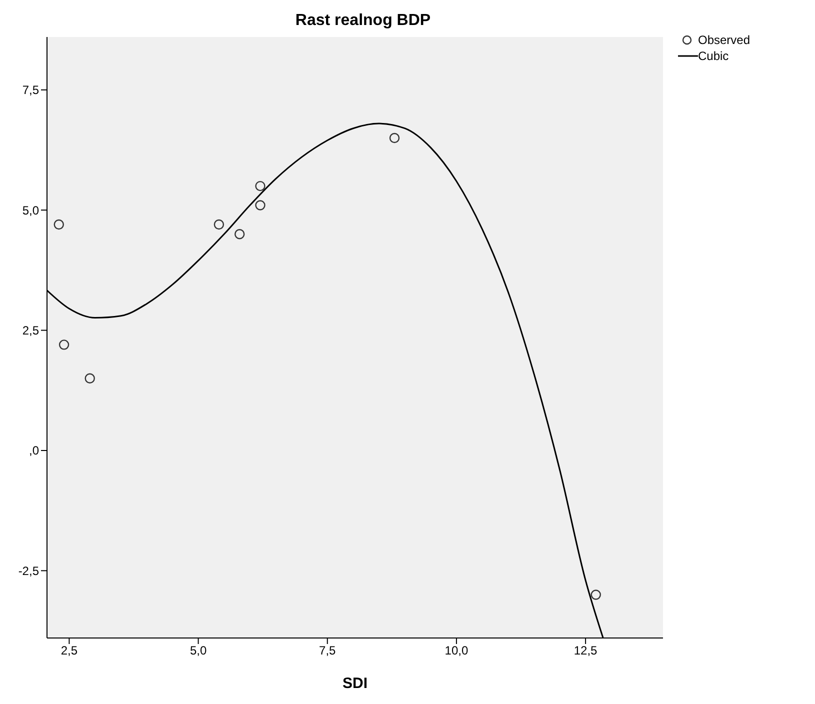  Describe the element at coordinates (724, 40) in the screenshot. I see `legend-label: Observed` at that location.